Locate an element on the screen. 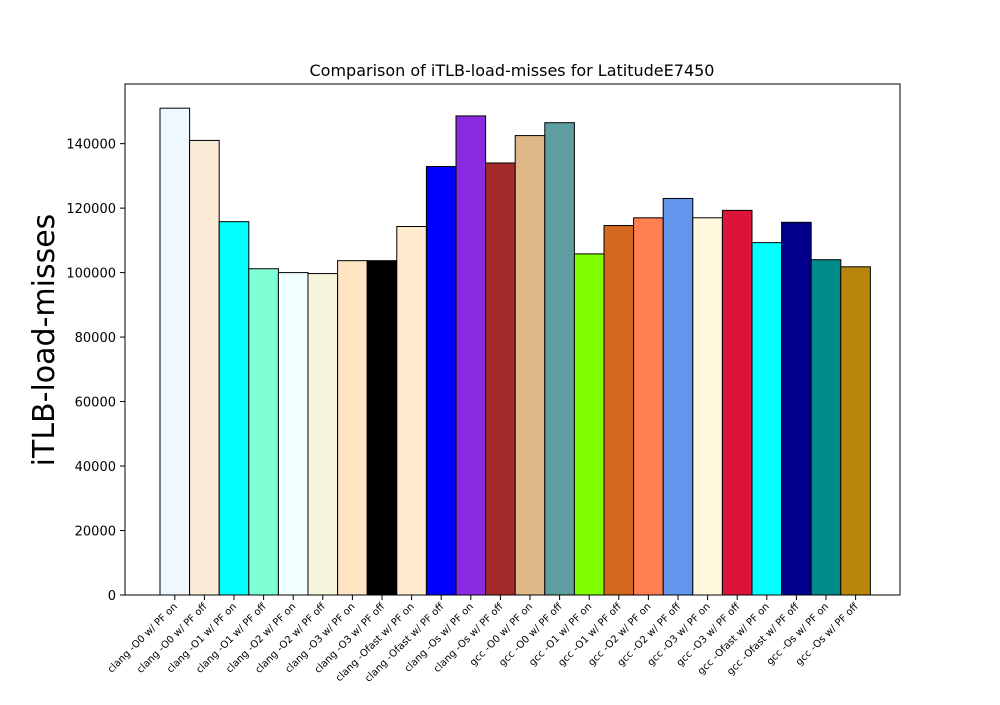 This screenshot has height=705, width=1000. y-tick-label: 140000 is located at coordinates (91, 145).